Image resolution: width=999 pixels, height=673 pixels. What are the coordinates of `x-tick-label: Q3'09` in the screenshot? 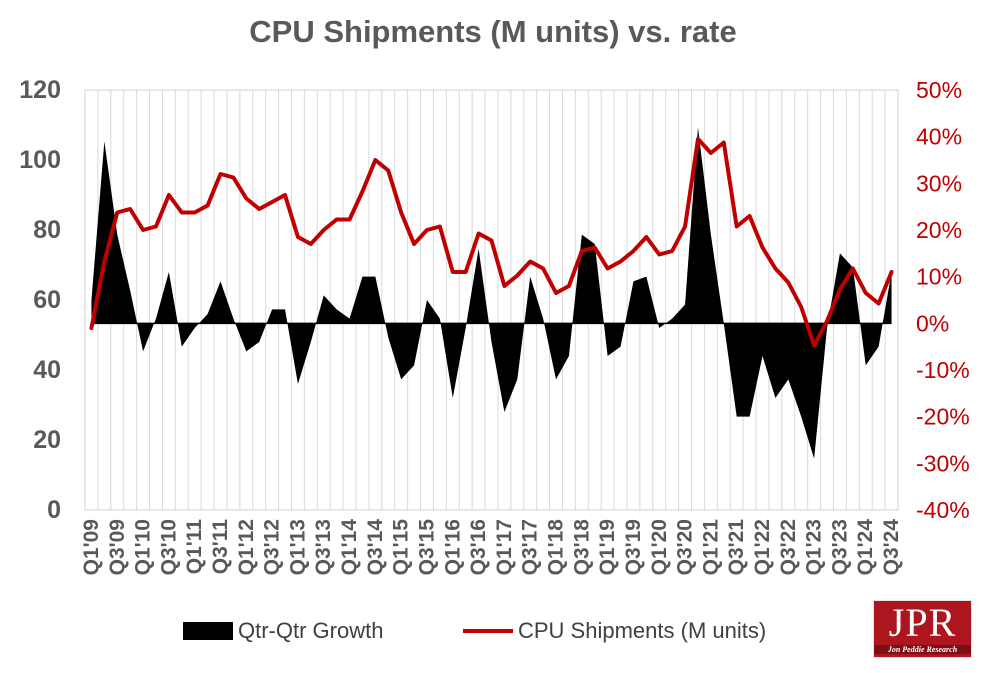 It's located at (117, 547).